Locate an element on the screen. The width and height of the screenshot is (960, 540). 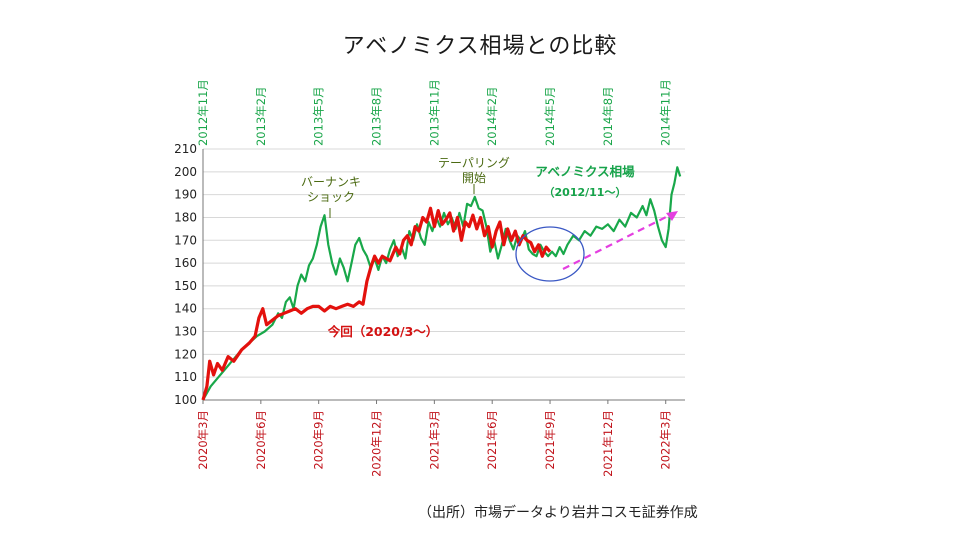
x-tick-label-bottom: 2020年3月 is located at coordinates (203, 440).